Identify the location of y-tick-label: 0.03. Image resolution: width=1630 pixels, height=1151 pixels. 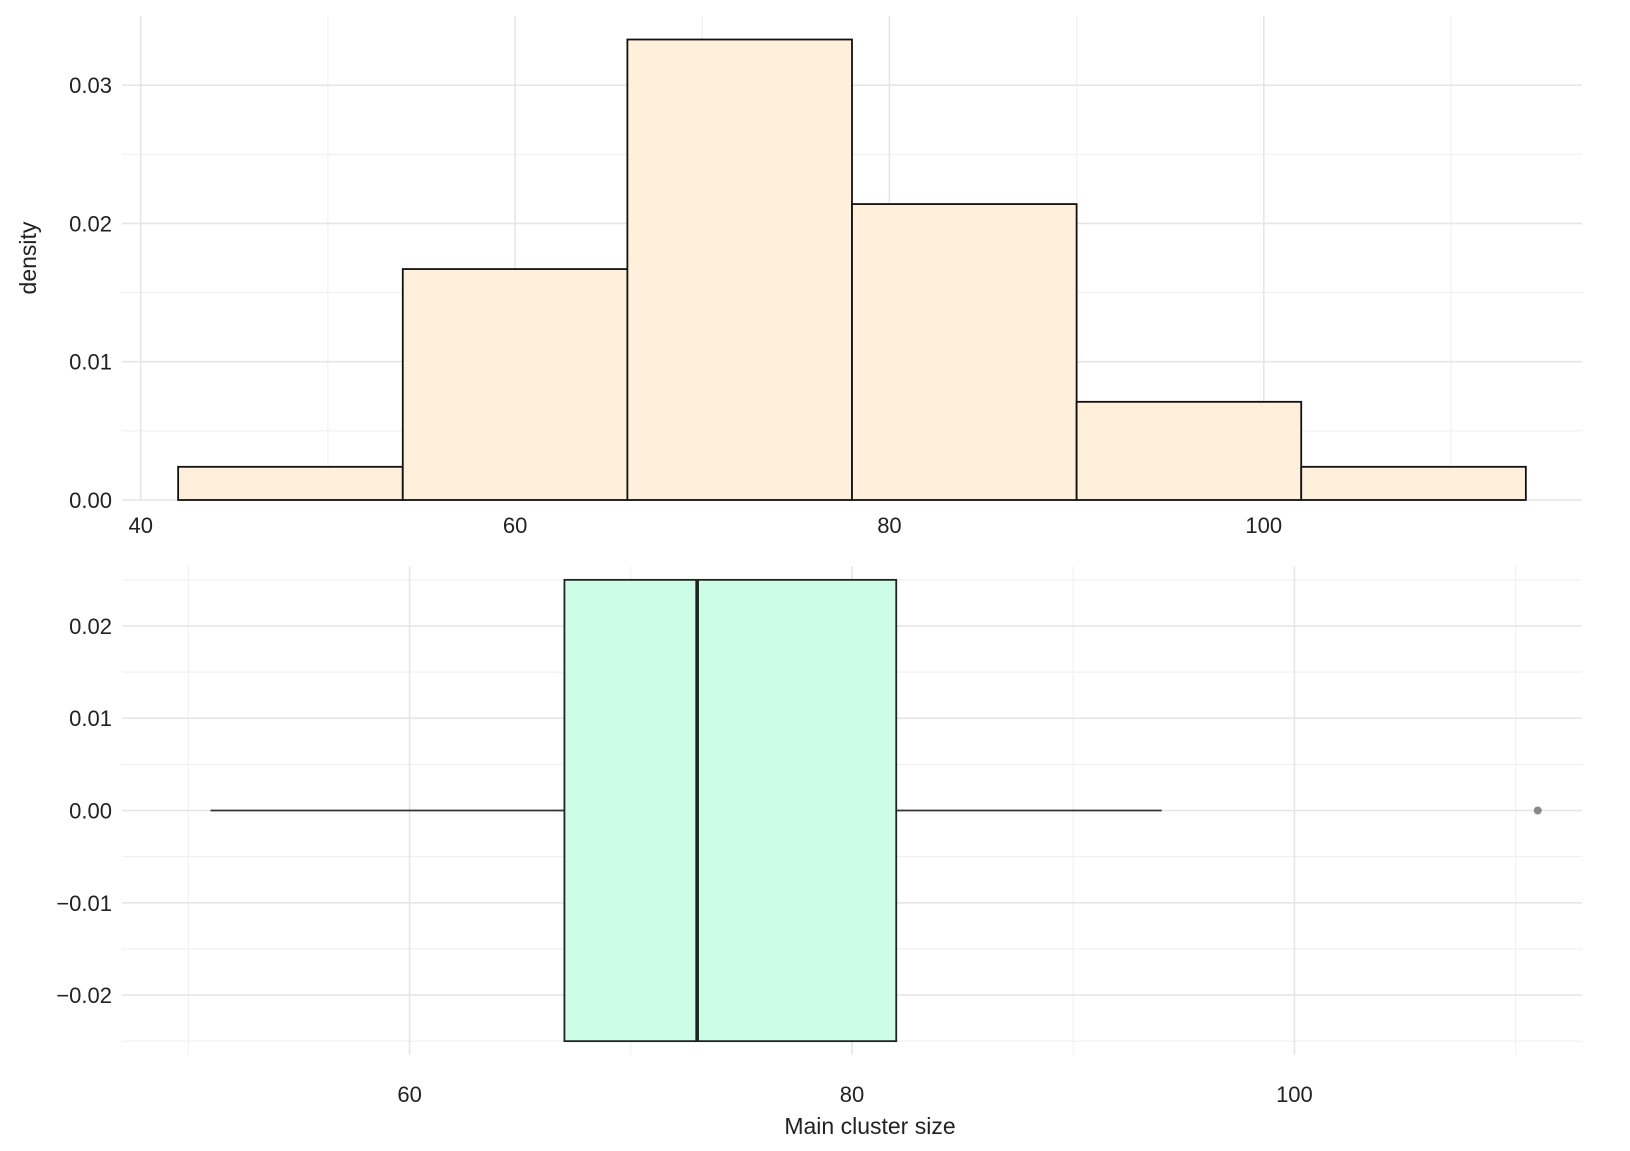
(90, 85).